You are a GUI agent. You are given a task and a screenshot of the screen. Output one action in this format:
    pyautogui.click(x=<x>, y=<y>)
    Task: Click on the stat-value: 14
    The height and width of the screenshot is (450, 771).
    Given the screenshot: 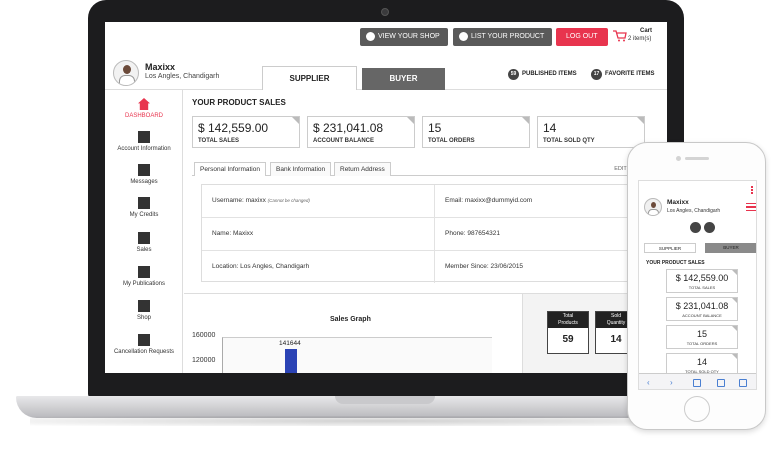 What is the action you would take?
    pyautogui.click(x=550, y=128)
    